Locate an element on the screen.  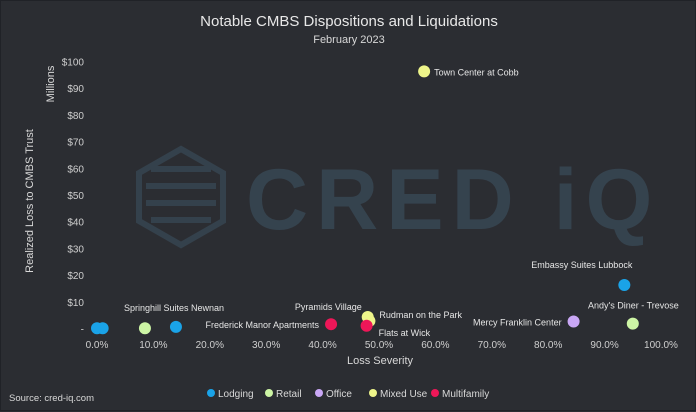
y-tick-labels: - $10 $20 $30 $40 $50 $60 $70 $80 $90 $100 is located at coordinates (73, 197).